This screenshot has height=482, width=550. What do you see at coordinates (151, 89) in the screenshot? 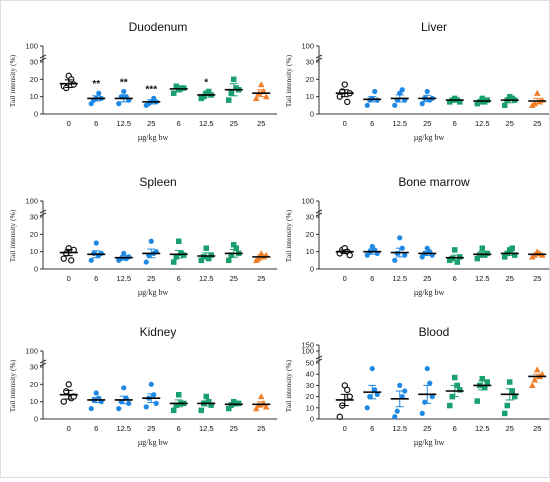
I see `significance-mark: ***` at bounding box center [151, 89].